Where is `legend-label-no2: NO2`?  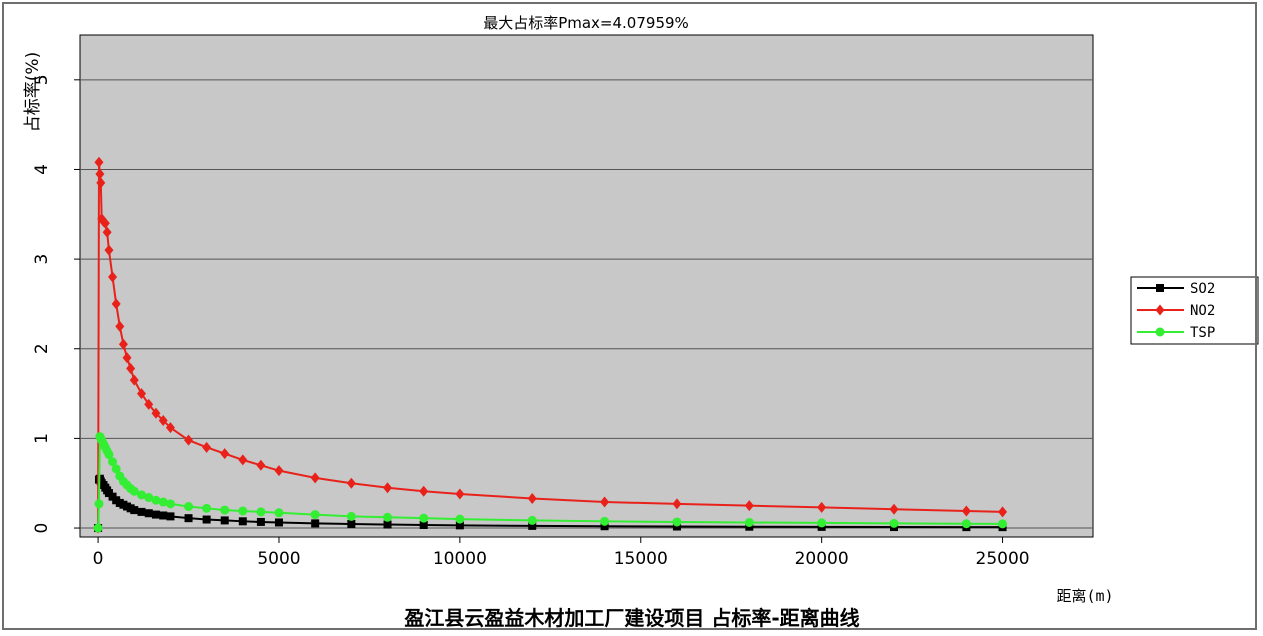
legend-label-no2: NO2 is located at coordinates (1202, 311).